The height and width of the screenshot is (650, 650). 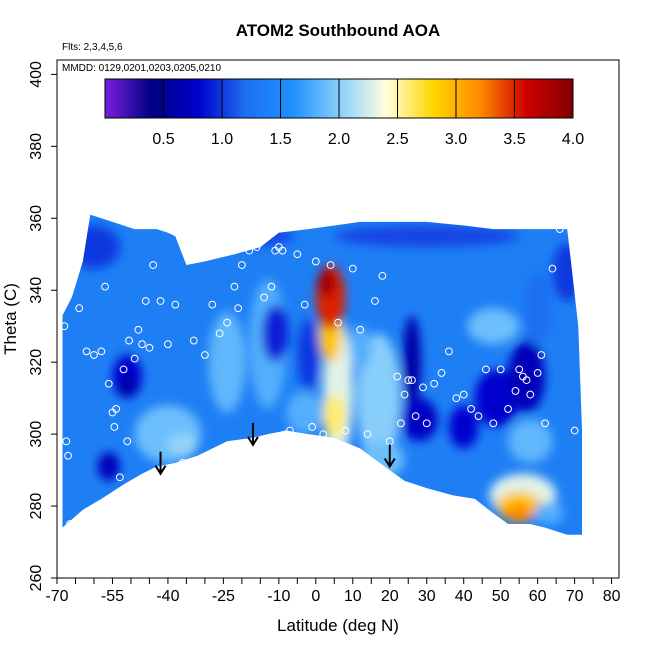 I want to click on y-tick-label: 300, so click(x=36, y=434).